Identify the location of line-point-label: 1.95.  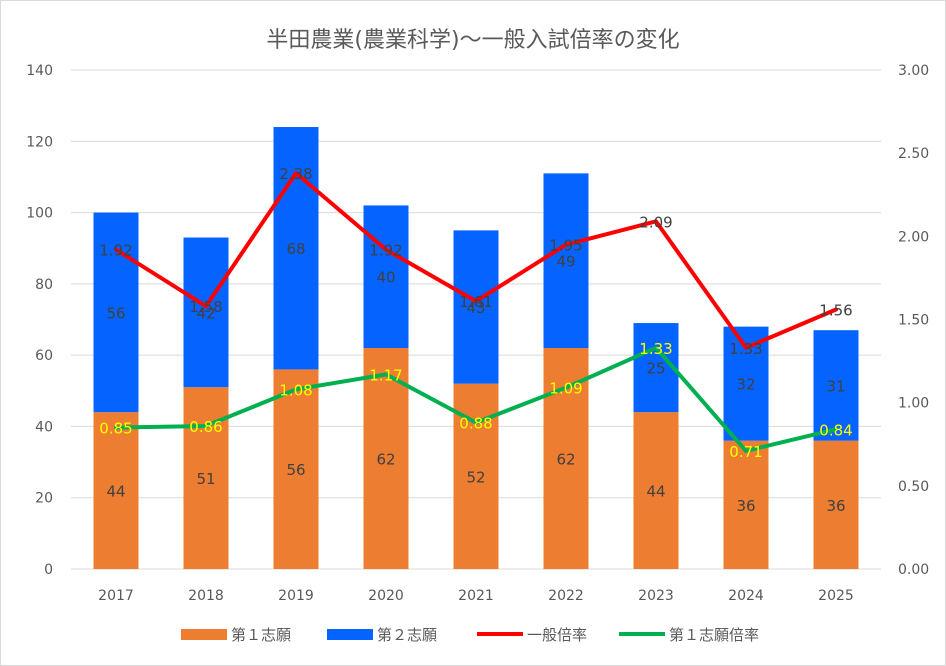
(565, 246).